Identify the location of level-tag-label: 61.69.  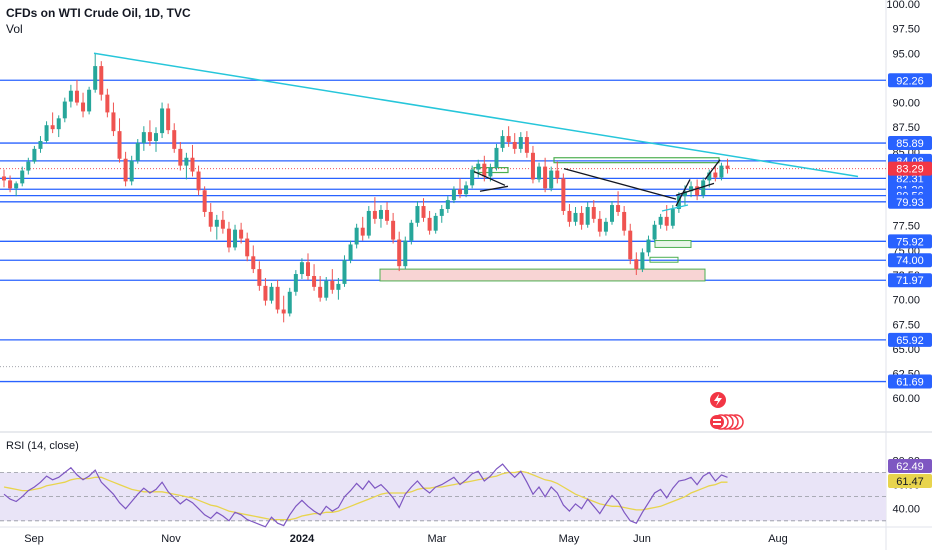
(910, 383).